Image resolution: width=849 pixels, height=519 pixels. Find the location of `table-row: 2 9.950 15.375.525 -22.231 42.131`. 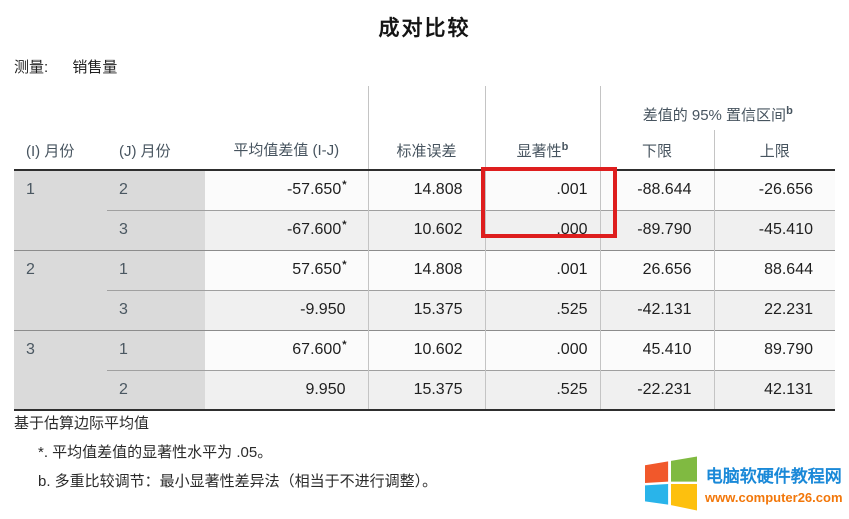

table-row: 2 9.950 15.375.525 -22.231 42.131 is located at coordinates (424, 389).